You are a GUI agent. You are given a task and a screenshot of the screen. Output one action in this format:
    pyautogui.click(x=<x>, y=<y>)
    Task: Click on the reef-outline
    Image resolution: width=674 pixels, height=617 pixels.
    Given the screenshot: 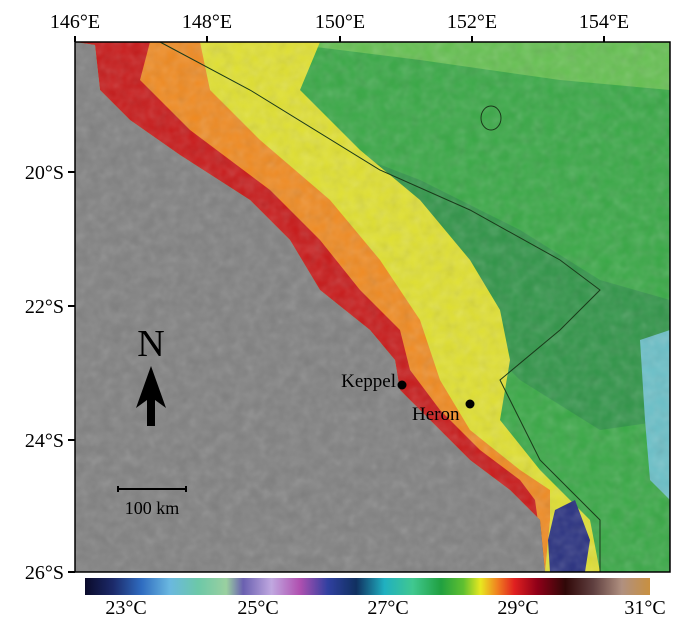 What is the action you would take?
    pyautogui.click(x=491, y=118)
    